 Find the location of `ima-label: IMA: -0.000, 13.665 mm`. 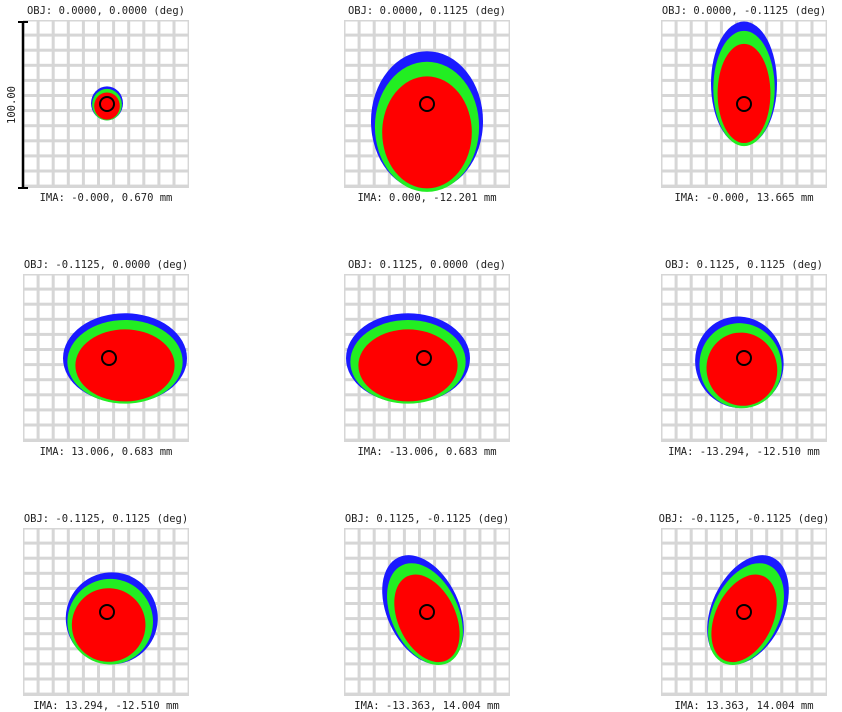

ima-label: IMA: -0.000, 13.665 mm is located at coordinates (743, 198).